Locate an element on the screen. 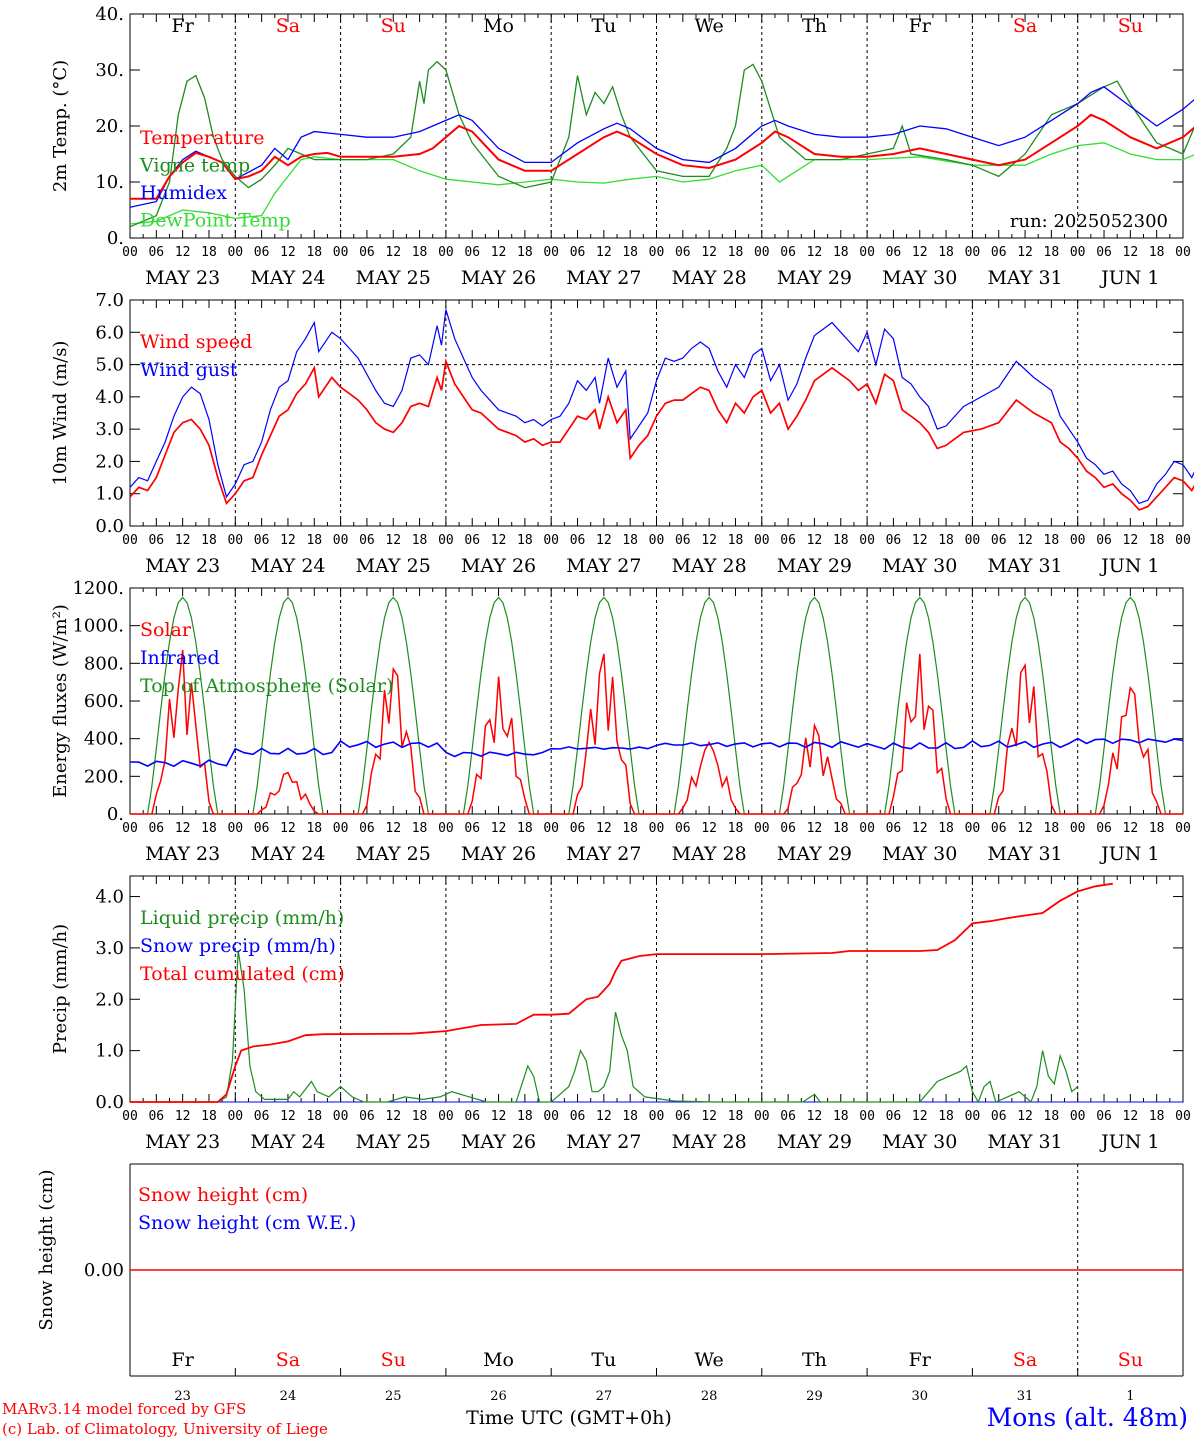  day-number: 28 is located at coordinates (709, 1396).